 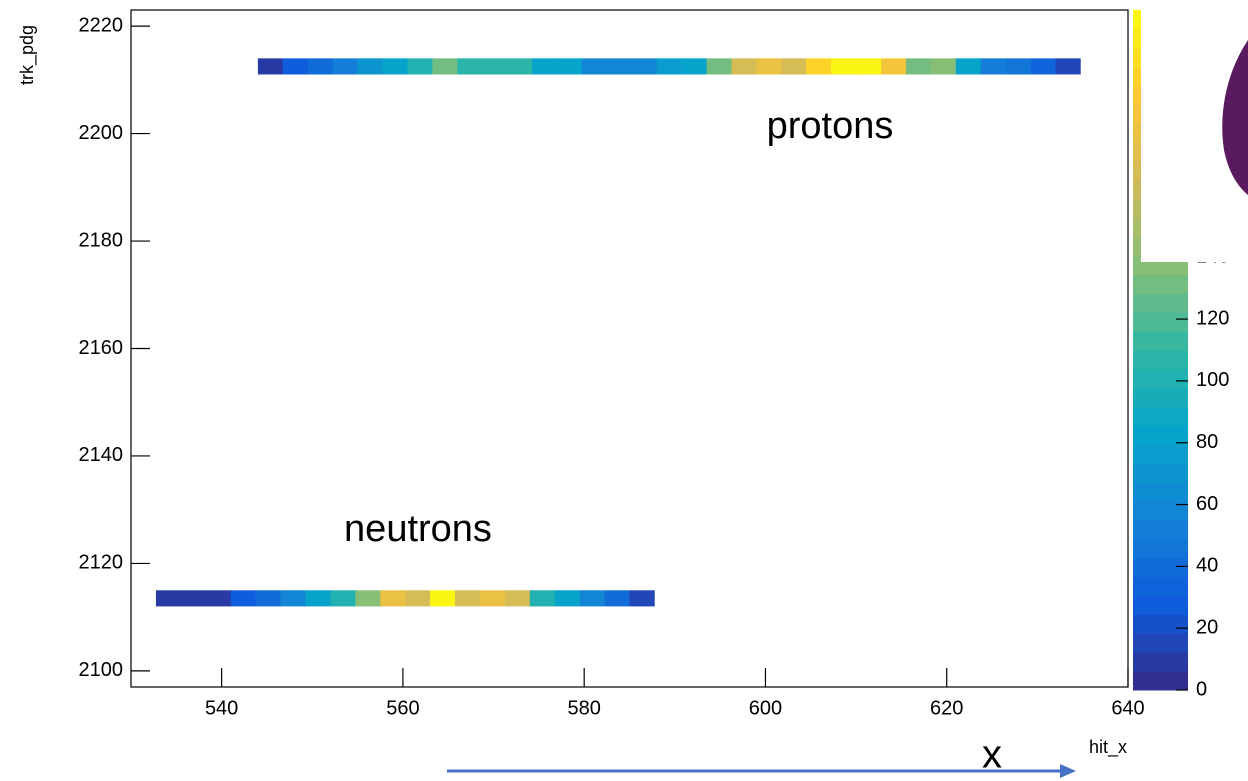 I want to click on x-tick-label: 600, so click(x=765, y=708).